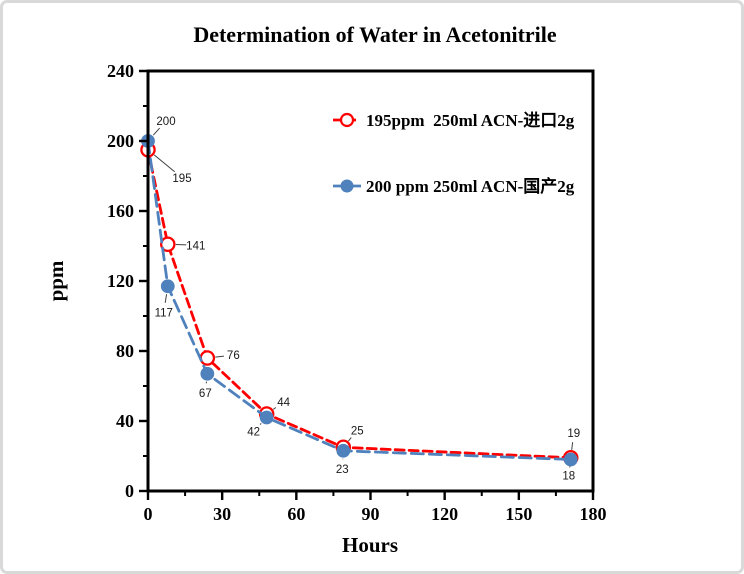 The width and height of the screenshot is (744, 574). I want to click on data-point-value-label: 18, so click(568, 477).